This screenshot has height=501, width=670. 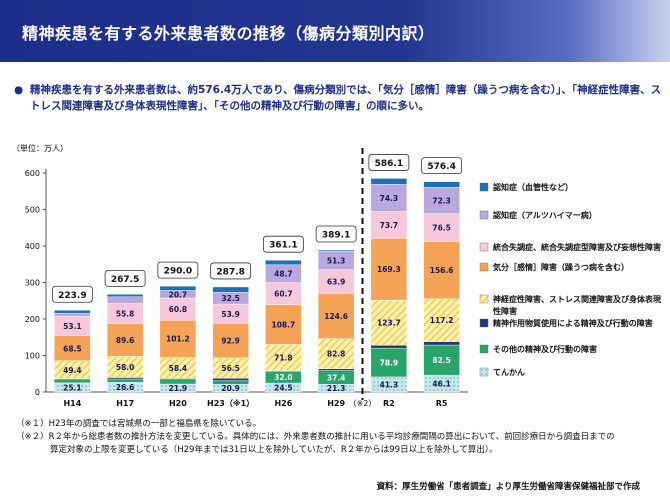 I want to click on data-label: 20.9, so click(x=230, y=388).